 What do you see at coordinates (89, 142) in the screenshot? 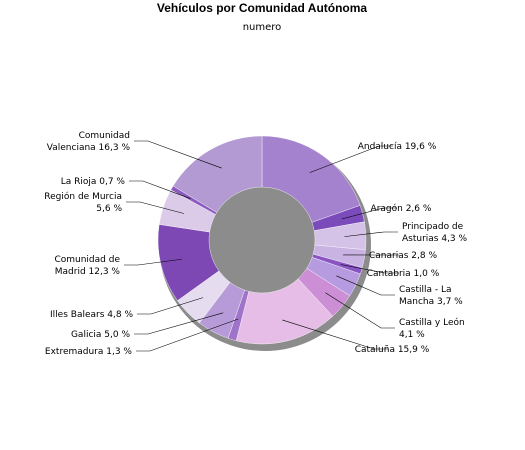
I see `label-comunidad: Comunidad Valenciana 16,3 %` at bounding box center [89, 142].